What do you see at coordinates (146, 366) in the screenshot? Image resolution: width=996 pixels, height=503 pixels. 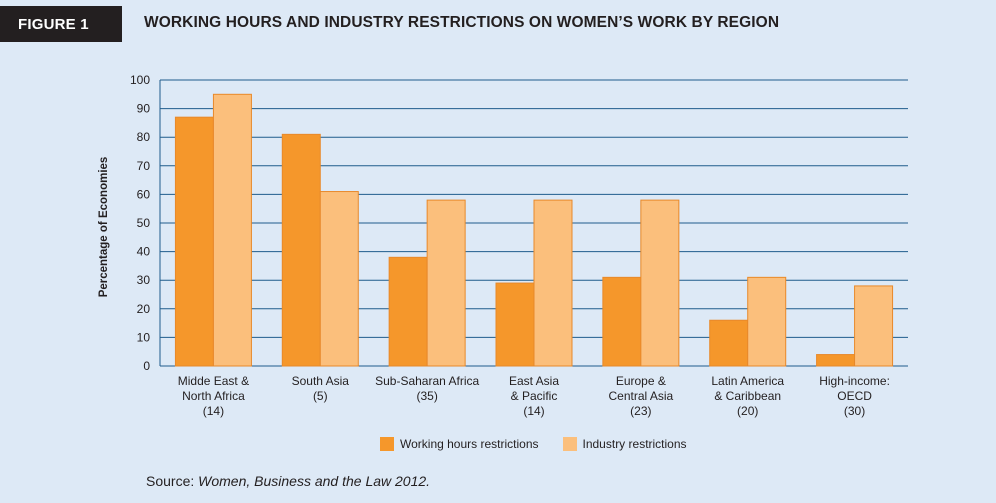 I see `y-tick-label: 0` at bounding box center [146, 366].